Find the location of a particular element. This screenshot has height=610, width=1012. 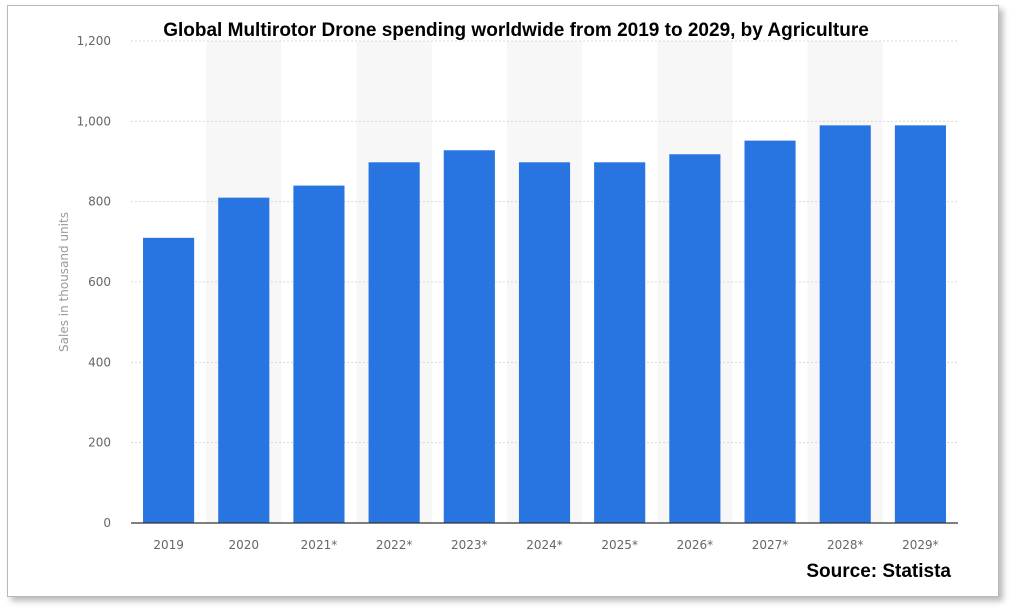

x-tick-label: 2019 is located at coordinates (168, 545).